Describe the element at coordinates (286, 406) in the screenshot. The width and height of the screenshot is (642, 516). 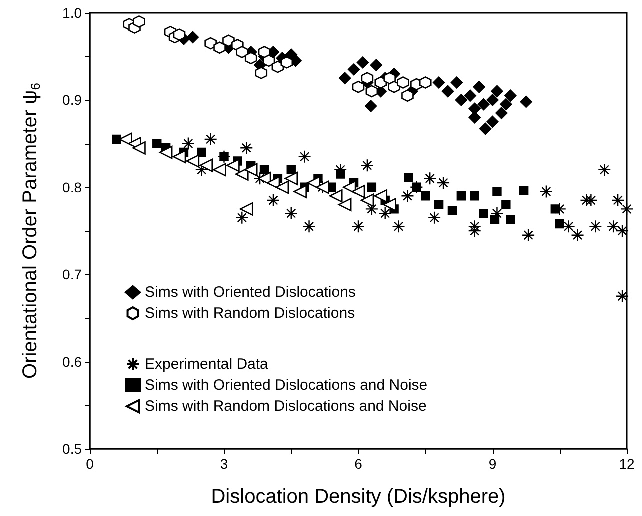
I see `legend-label: Sims with Random Dislocations and Noise` at that location.